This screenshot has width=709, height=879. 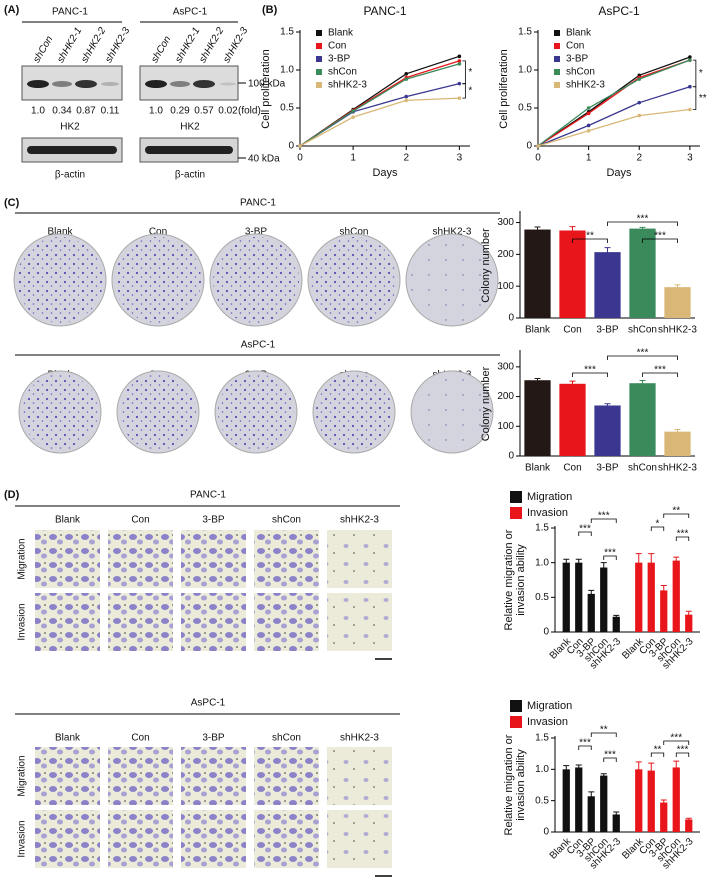 What do you see at coordinates (607, 468) in the screenshot?
I see `x-tick-label: 3-BP` at bounding box center [607, 468].